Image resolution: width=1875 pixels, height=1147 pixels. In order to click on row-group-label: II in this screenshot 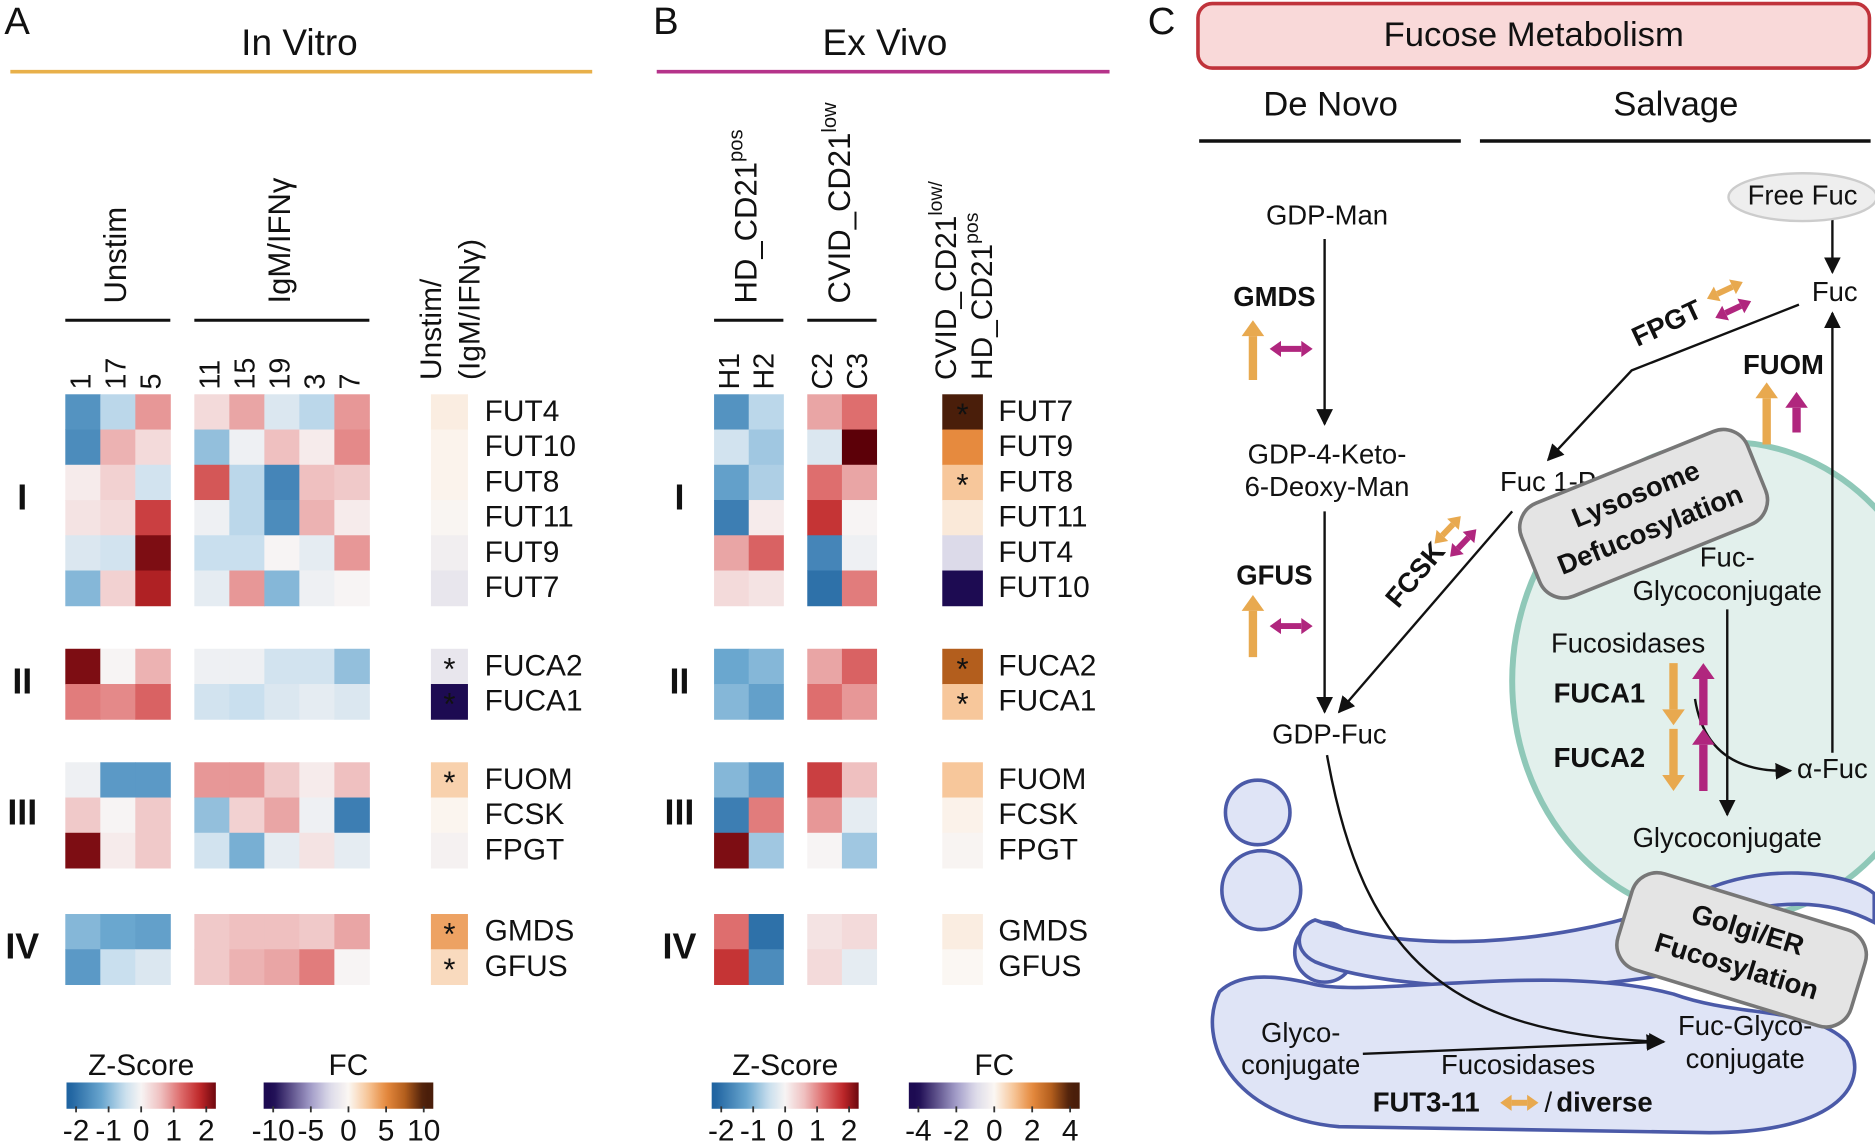, I will do `click(22, 681)`.